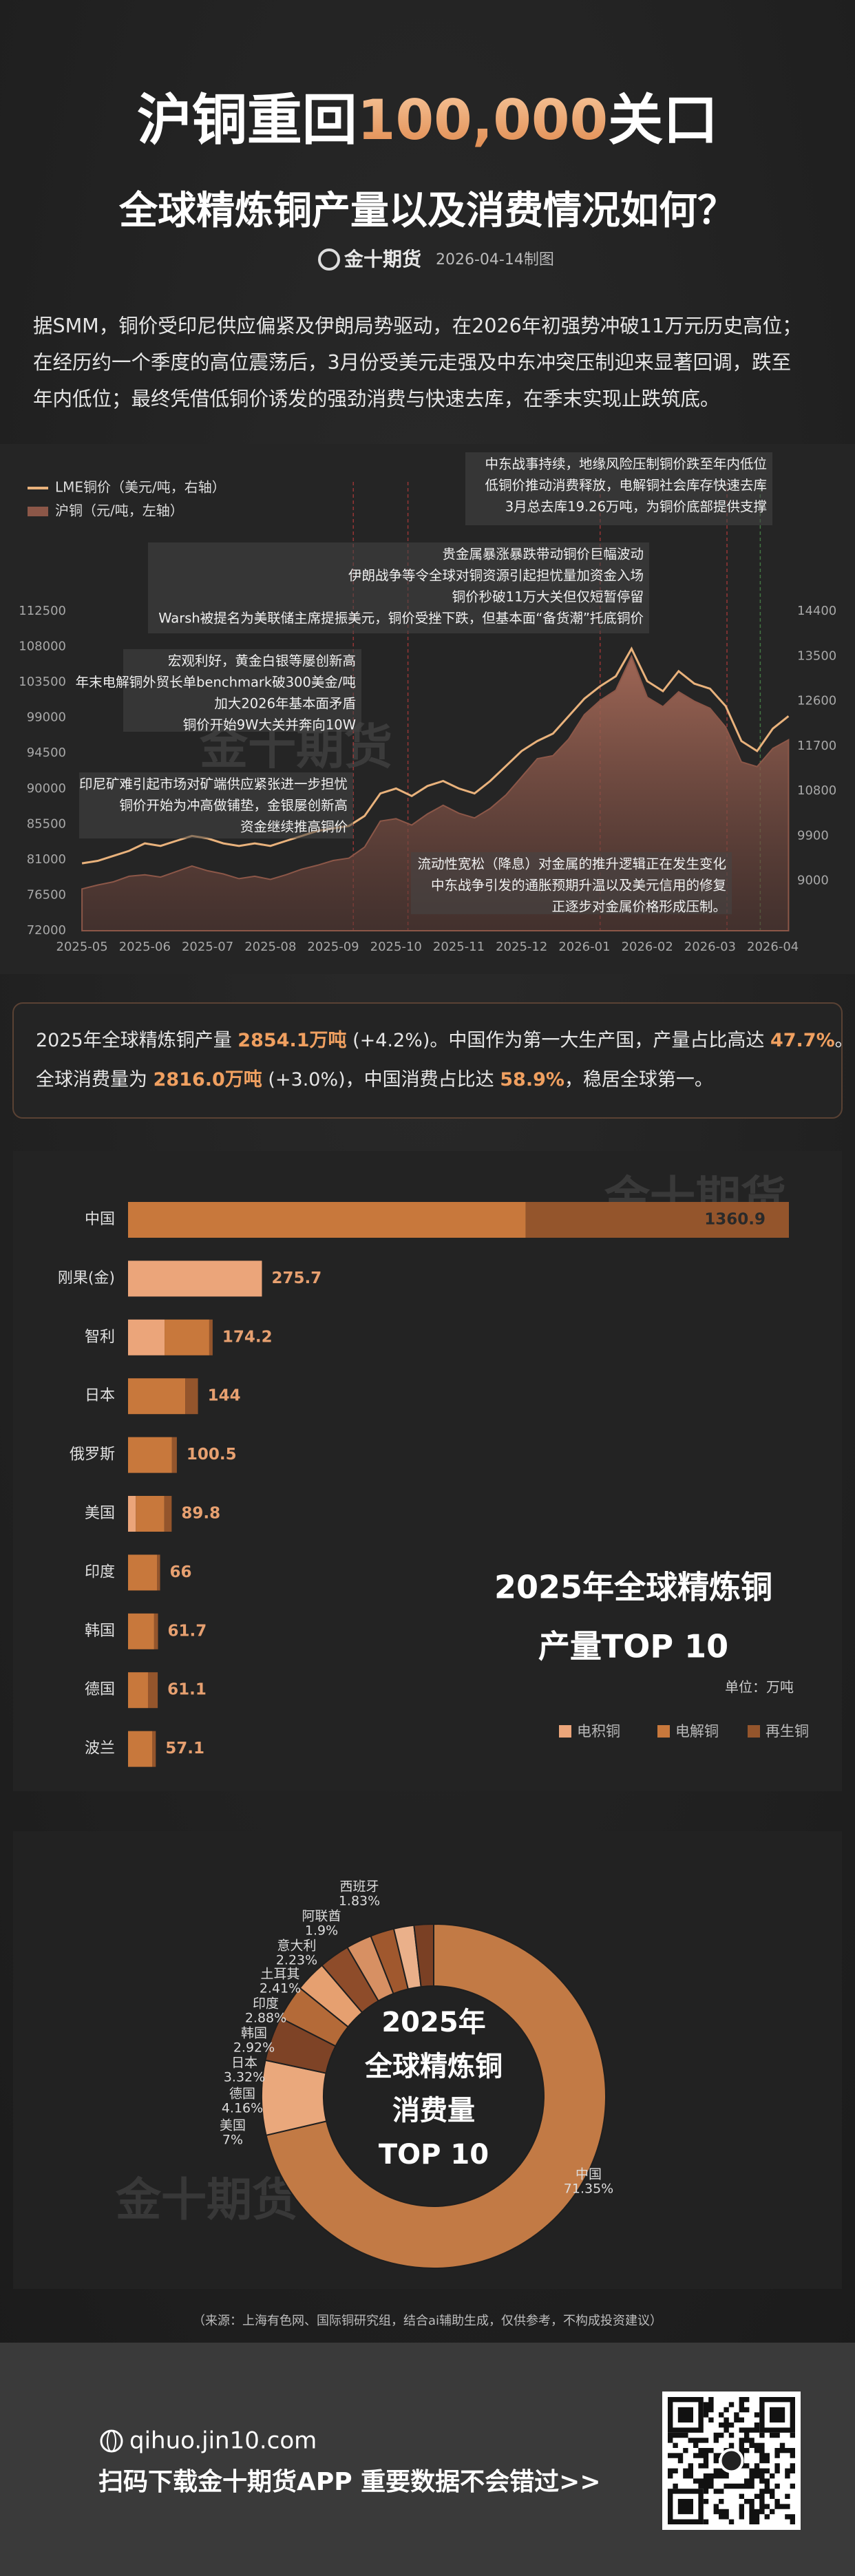 The height and width of the screenshot is (2576, 855). What do you see at coordinates (844, 1041) in the screenshot?
I see `text-segment: 。` at bounding box center [844, 1041].